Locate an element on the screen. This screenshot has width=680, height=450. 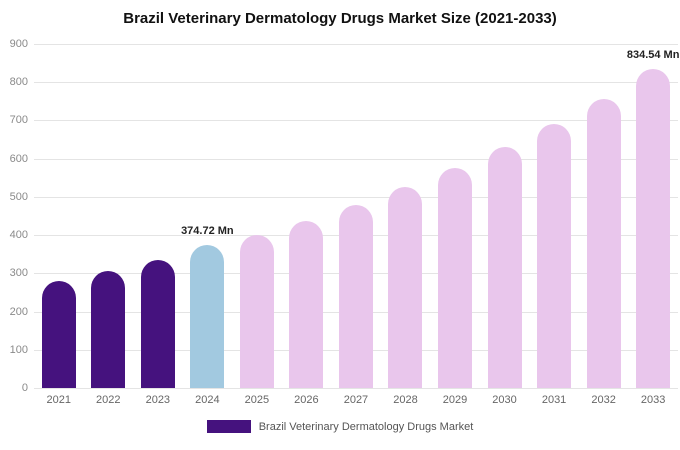
x-axis-tick-label: 2030 is located at coordinates (504, 400).